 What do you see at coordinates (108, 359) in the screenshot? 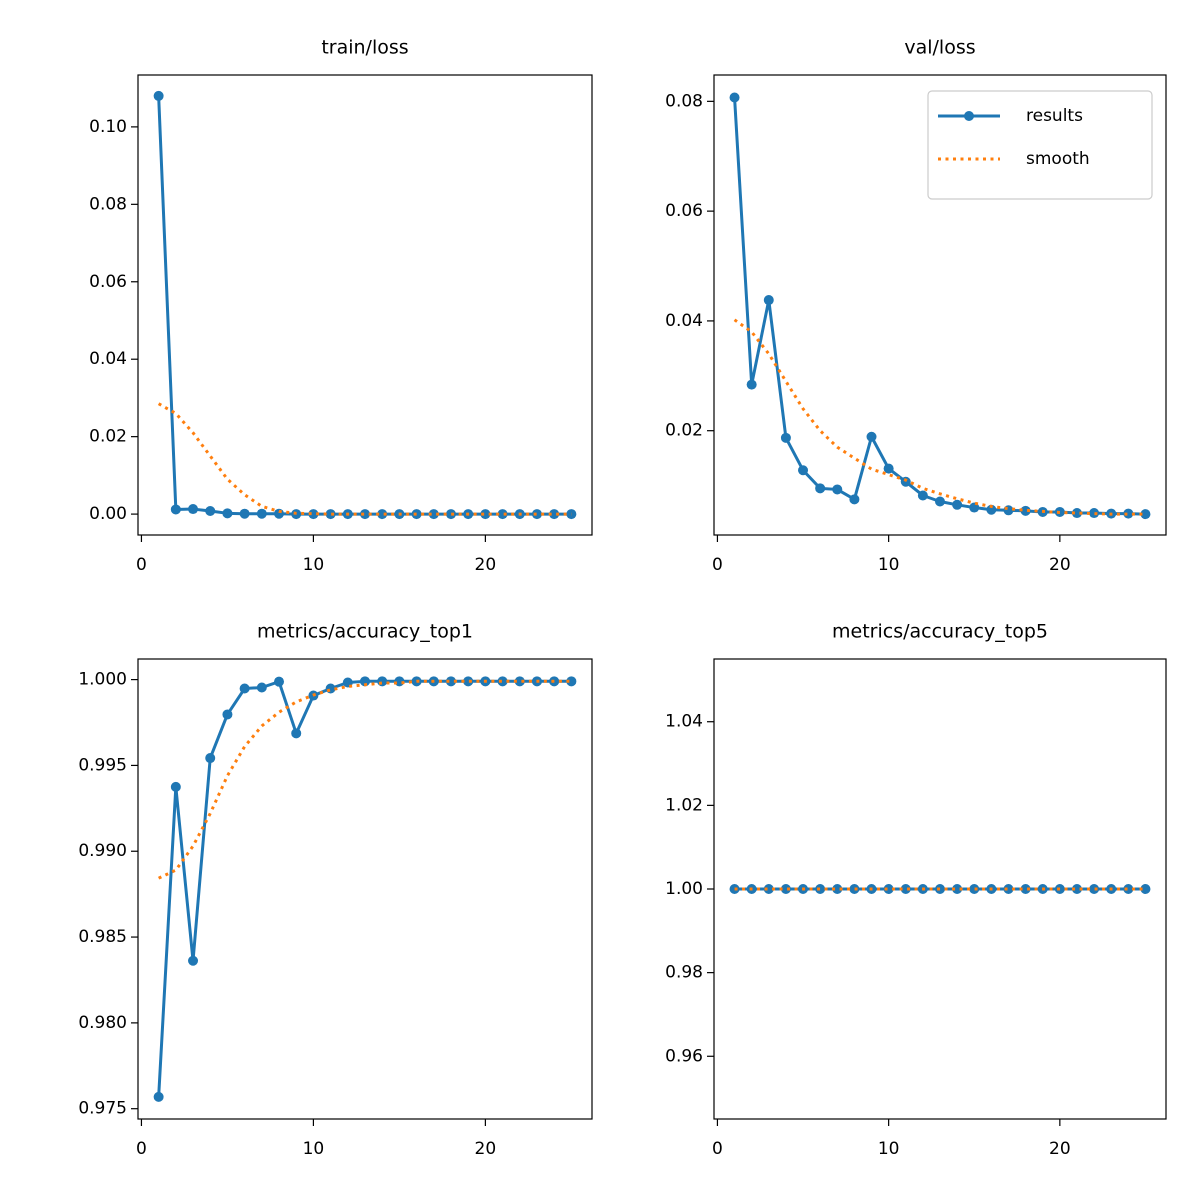
I see `y-tick-label: 0.04` at bounding box center [108, 359].